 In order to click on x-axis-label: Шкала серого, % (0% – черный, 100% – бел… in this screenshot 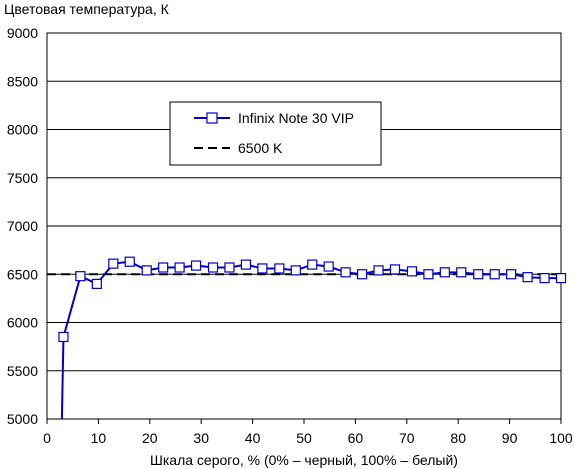, I will do `click(304, 460)`.